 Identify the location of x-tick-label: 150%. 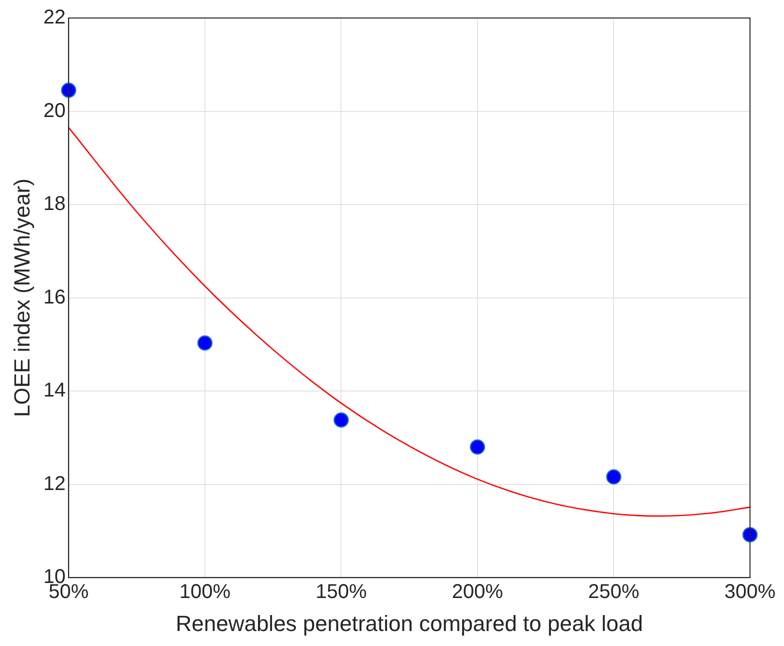
(341, 592).